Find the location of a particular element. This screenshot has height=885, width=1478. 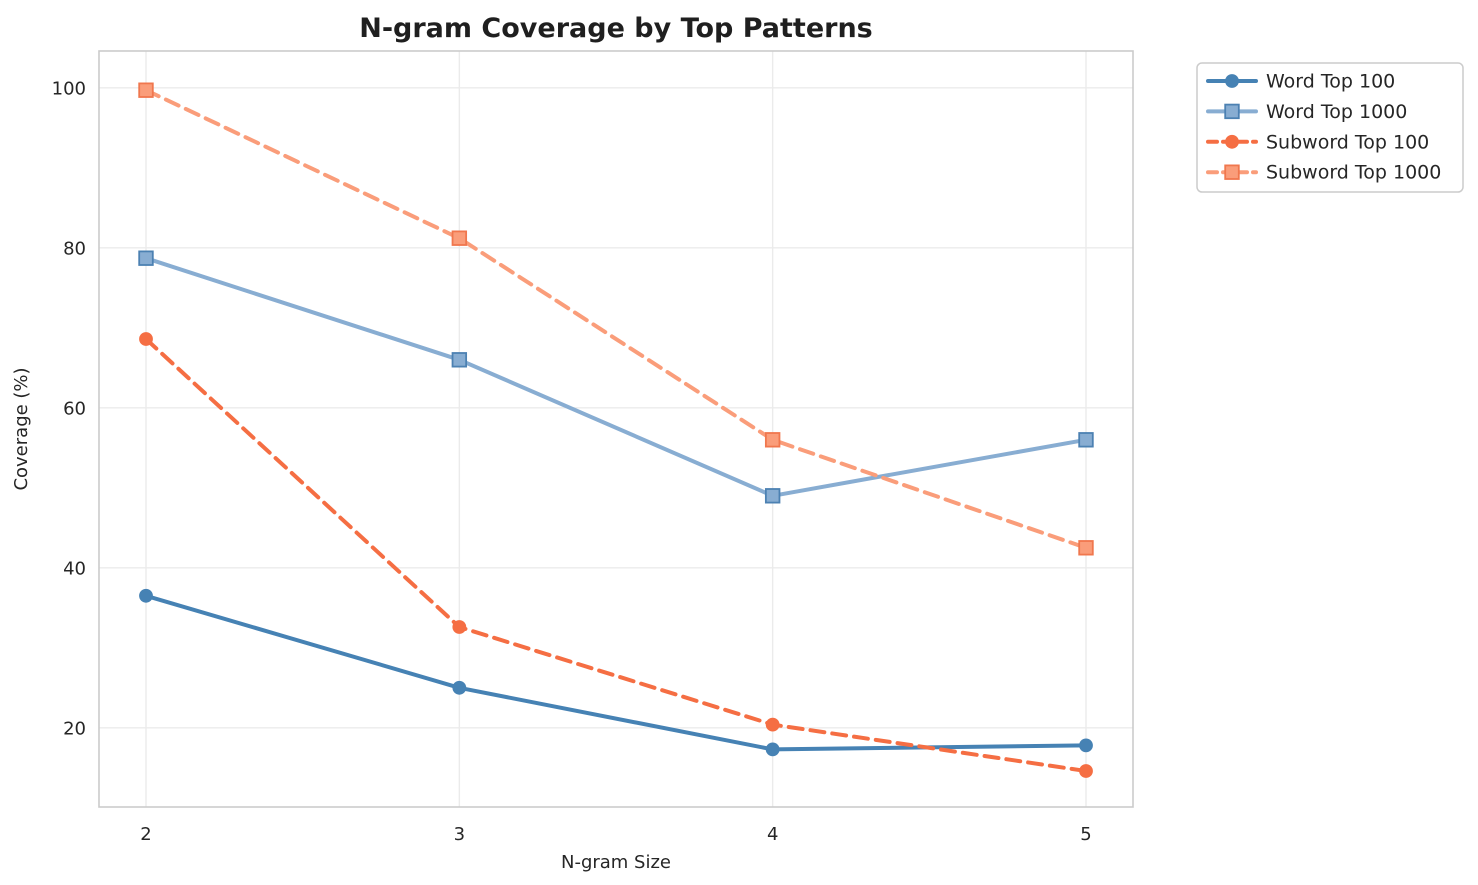

x-axis-label: N-gram Size is located at coordinates (616, 862).